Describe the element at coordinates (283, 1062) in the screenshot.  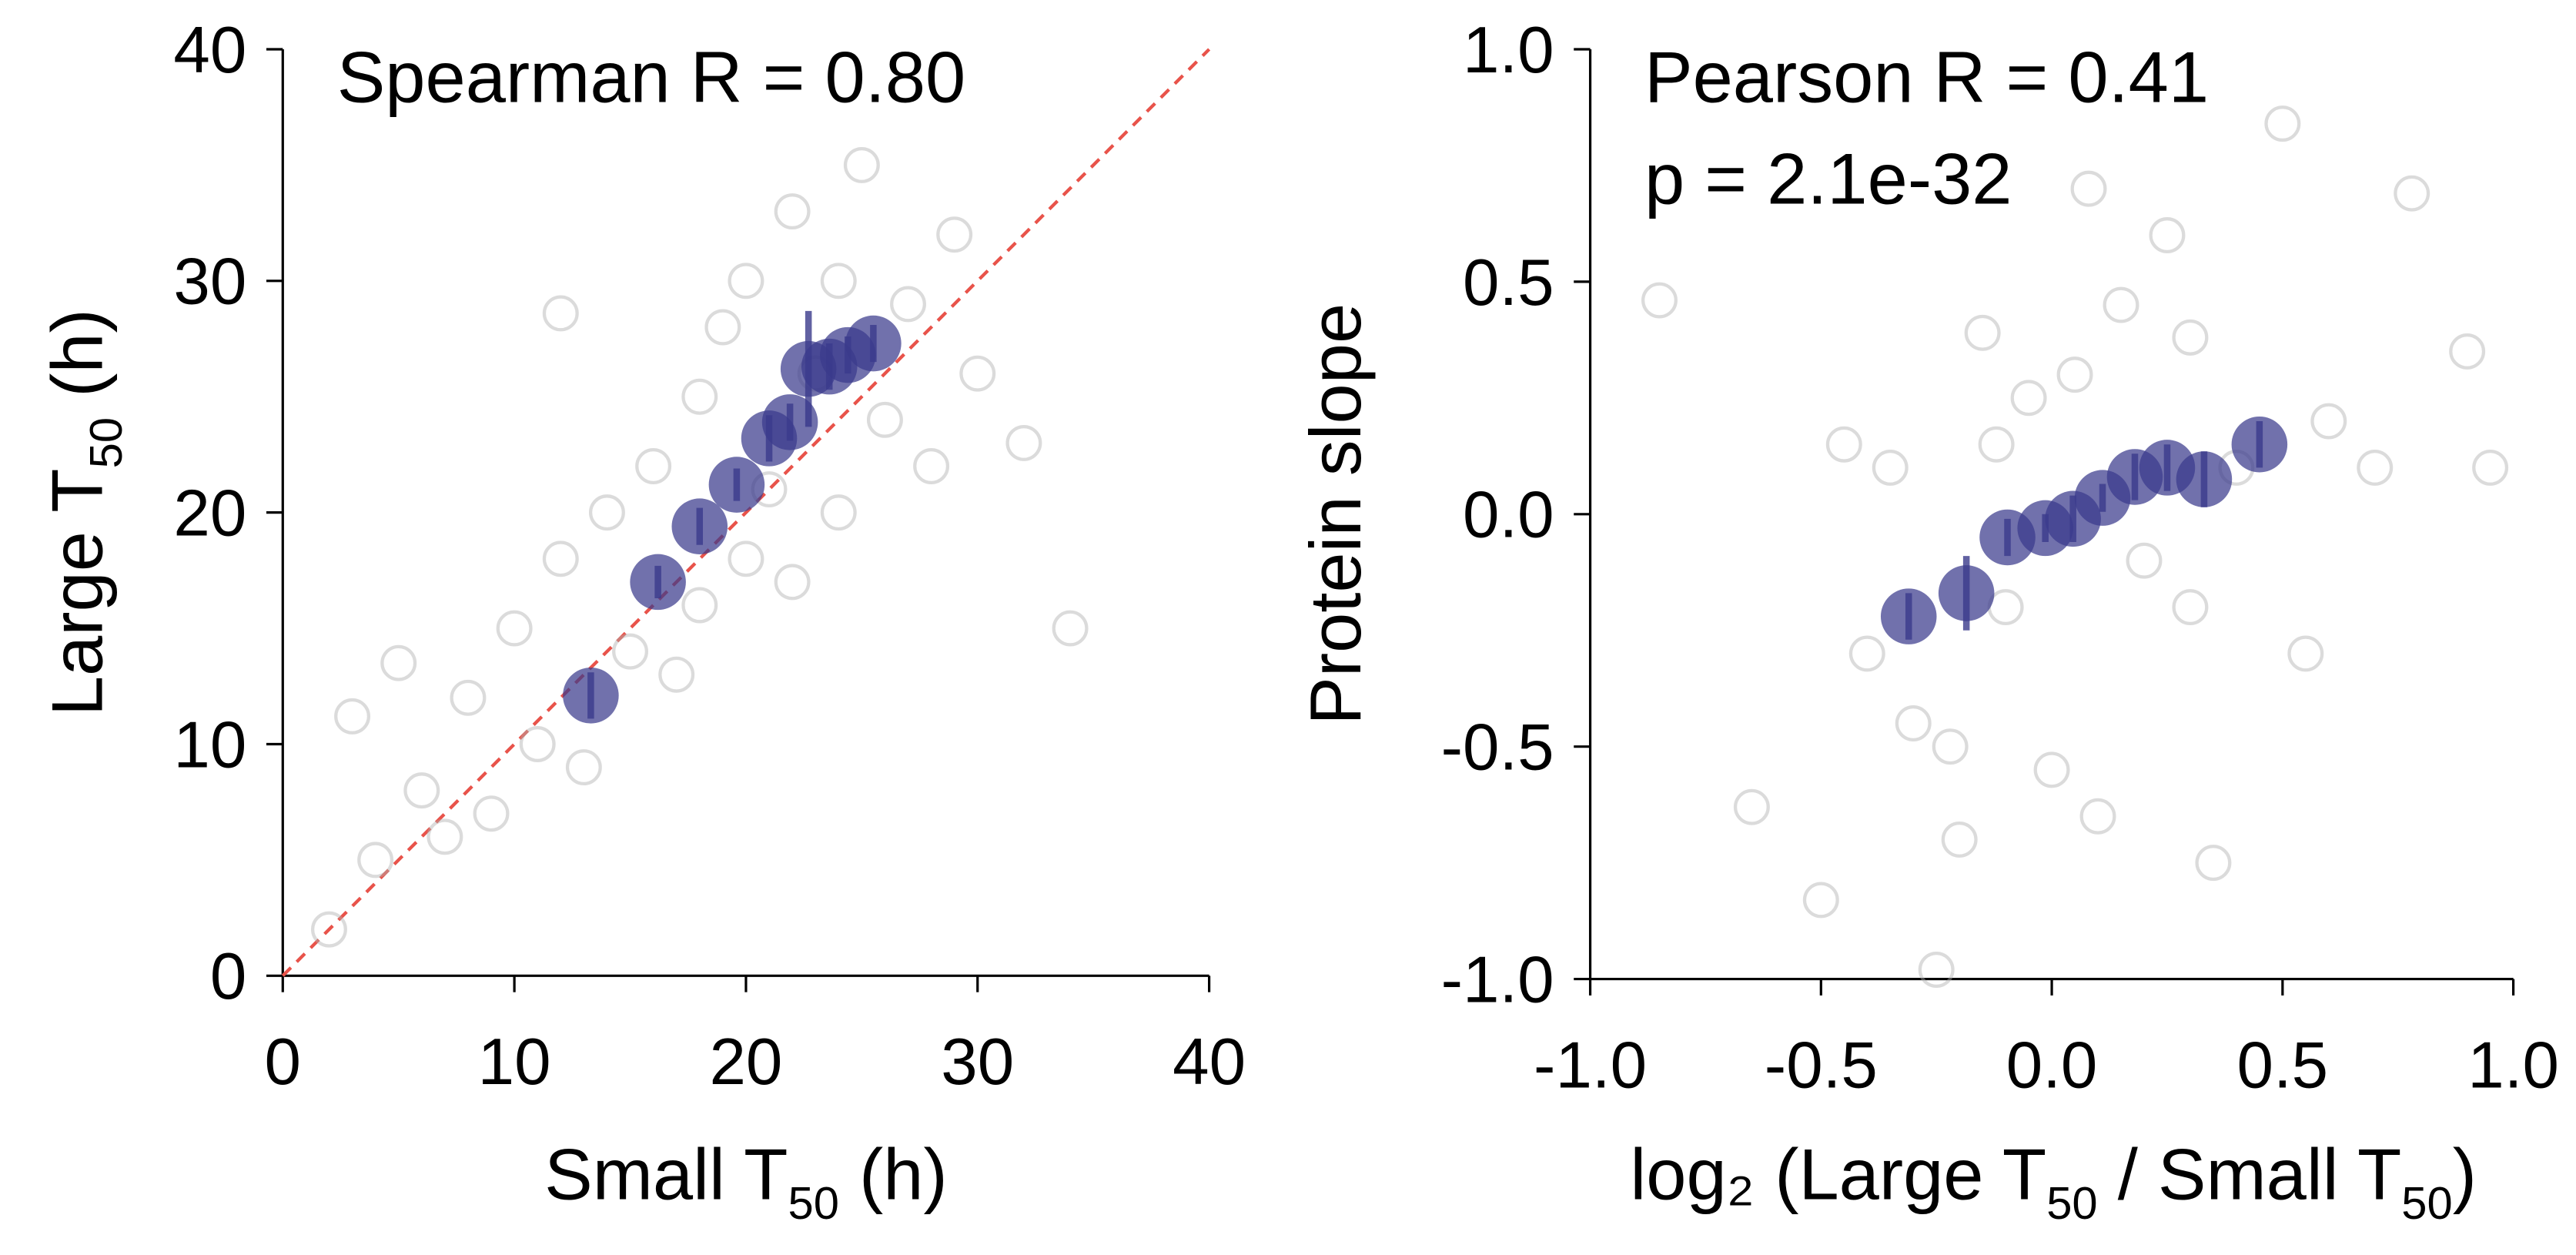
I see `x-tick-label: 0` at that location.